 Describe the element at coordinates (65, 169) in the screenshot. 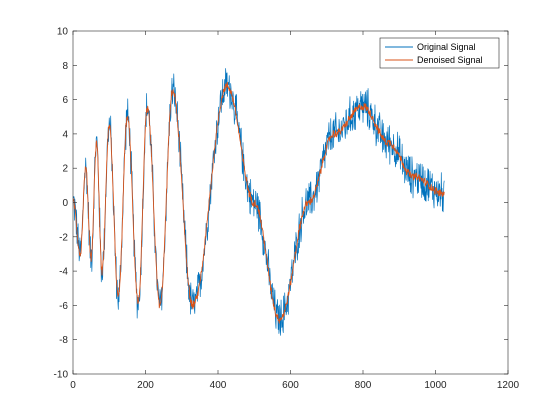

I see `y-tick-label: 2` at that location.